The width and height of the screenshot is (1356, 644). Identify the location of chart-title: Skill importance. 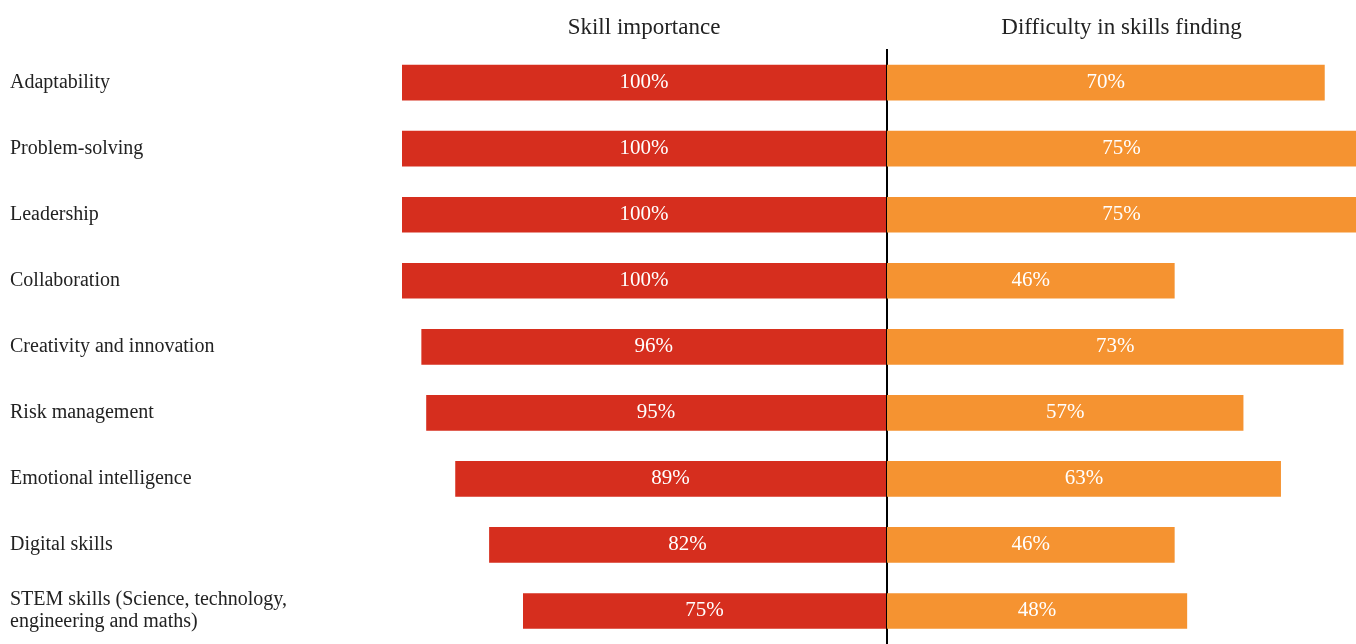
(644, 26).